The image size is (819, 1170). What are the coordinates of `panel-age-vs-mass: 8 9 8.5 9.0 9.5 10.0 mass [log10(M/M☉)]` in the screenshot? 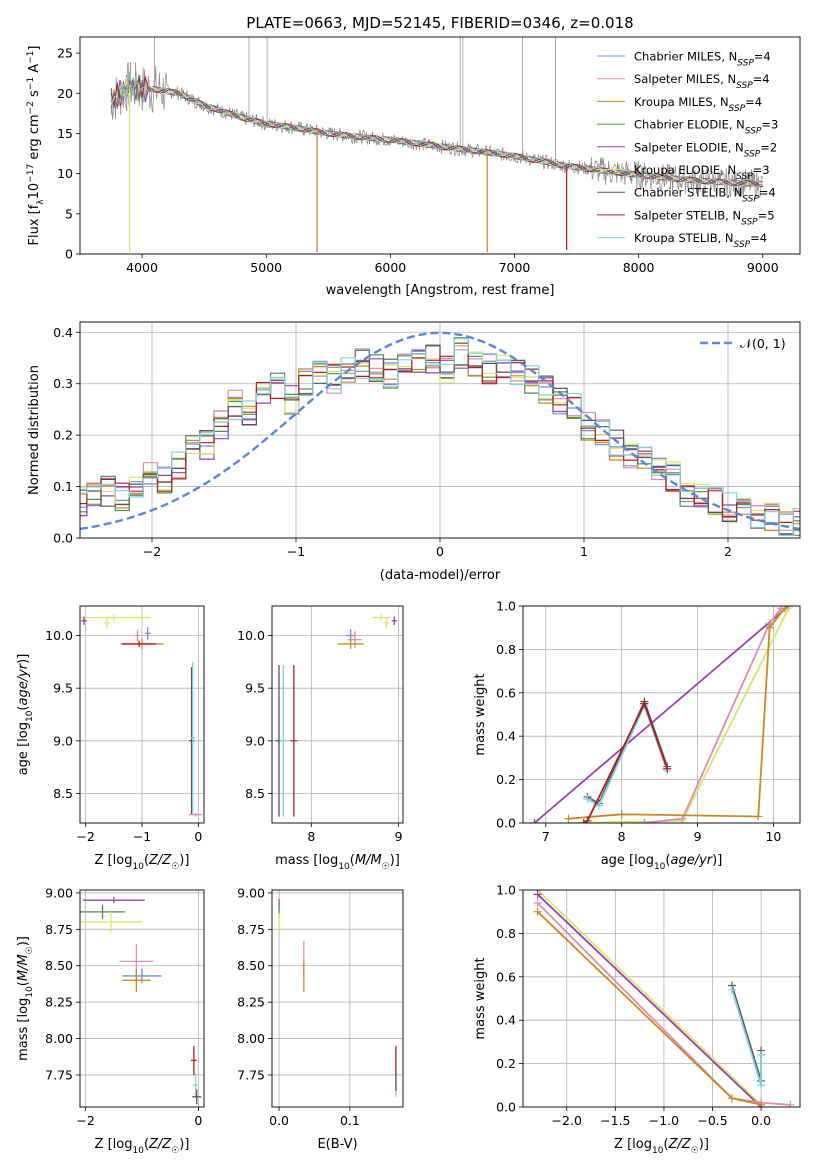 It's located at (320, 738).